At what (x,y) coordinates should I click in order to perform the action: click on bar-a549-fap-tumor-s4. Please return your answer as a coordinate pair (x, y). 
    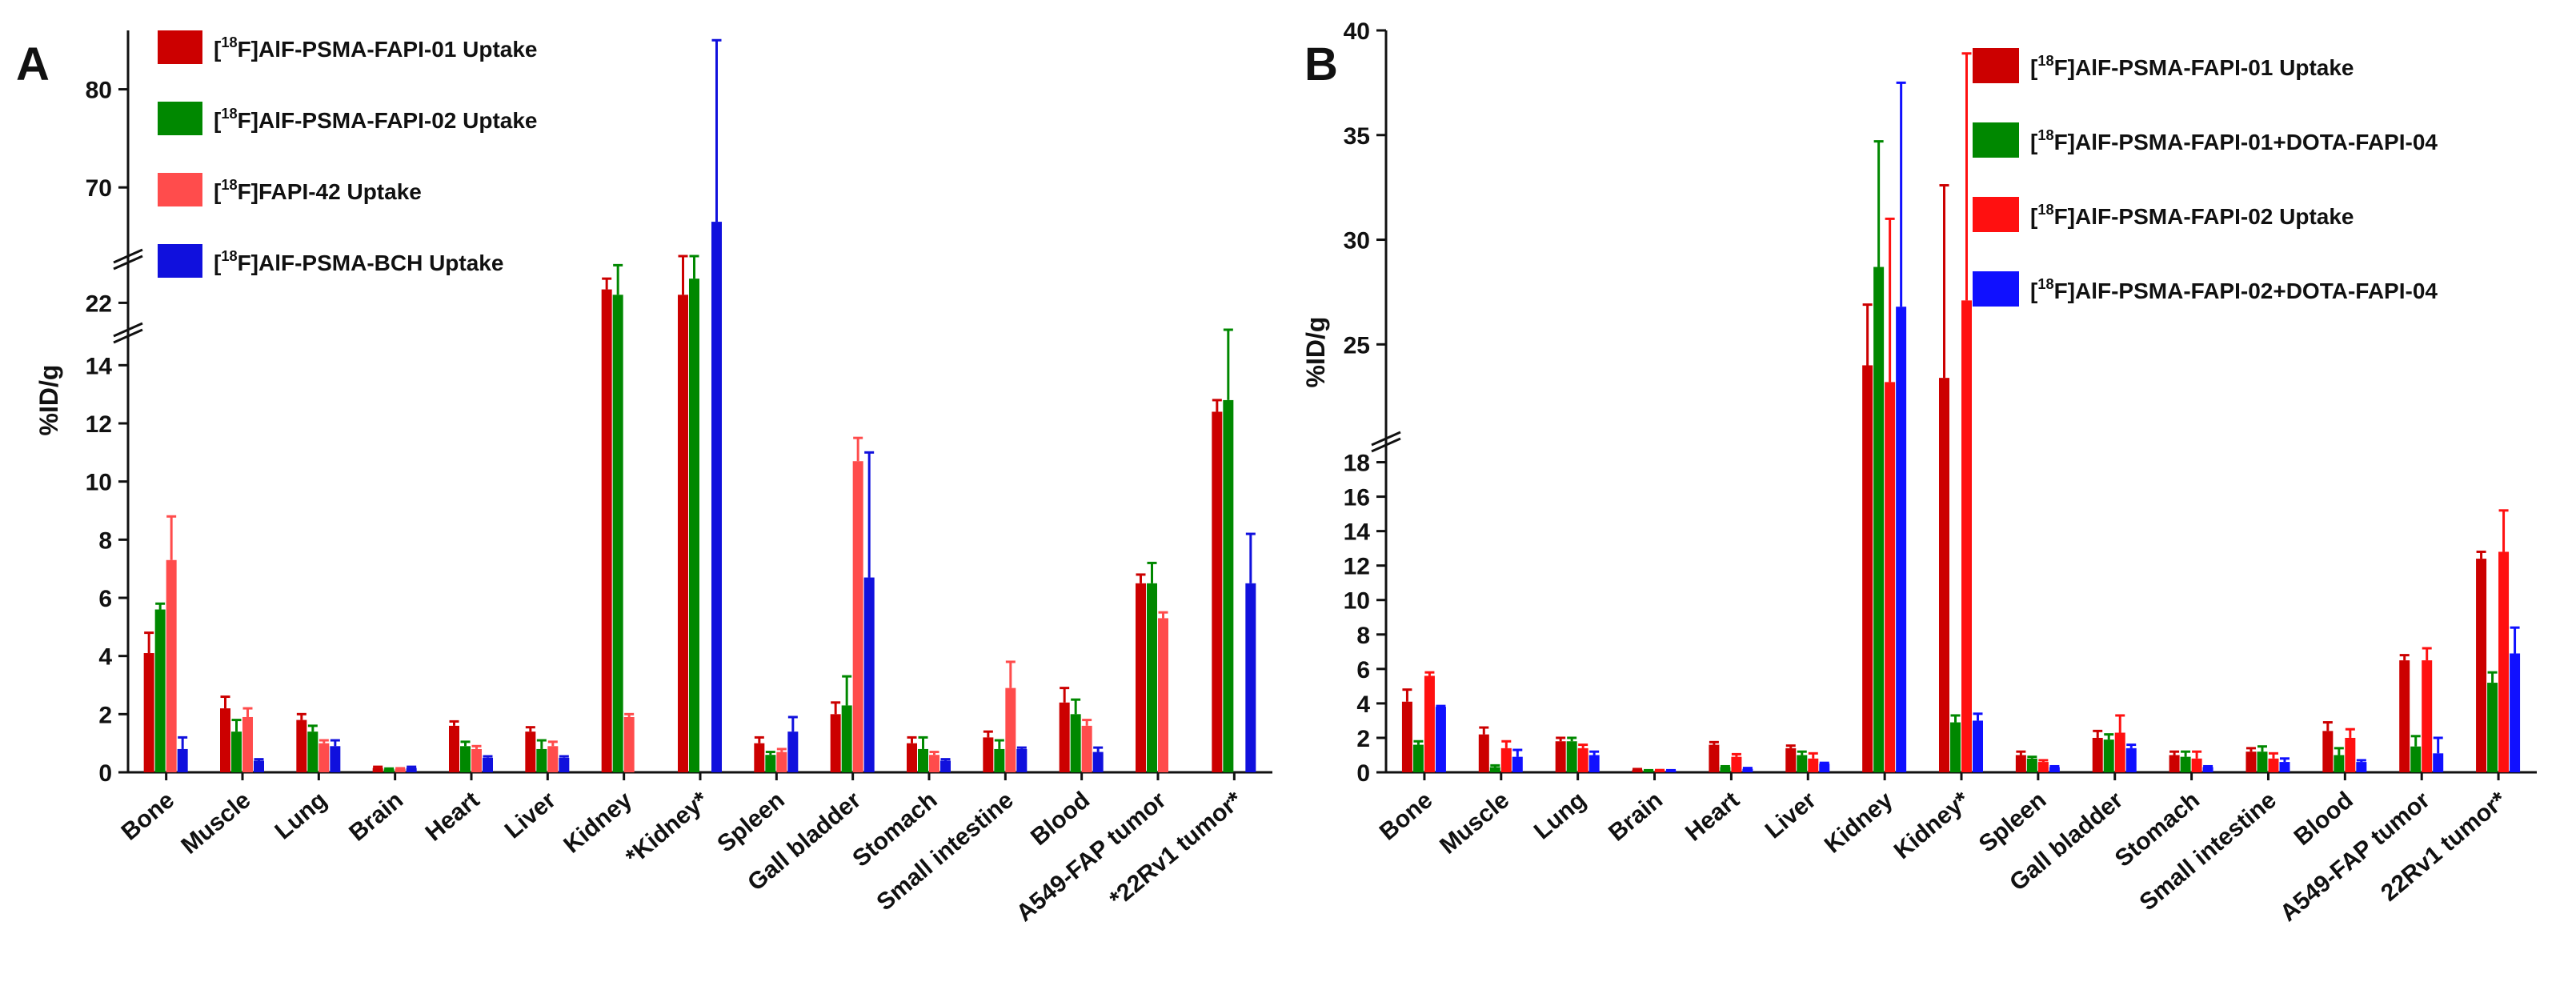
    Looking at the image, I should click on (2438, 762).